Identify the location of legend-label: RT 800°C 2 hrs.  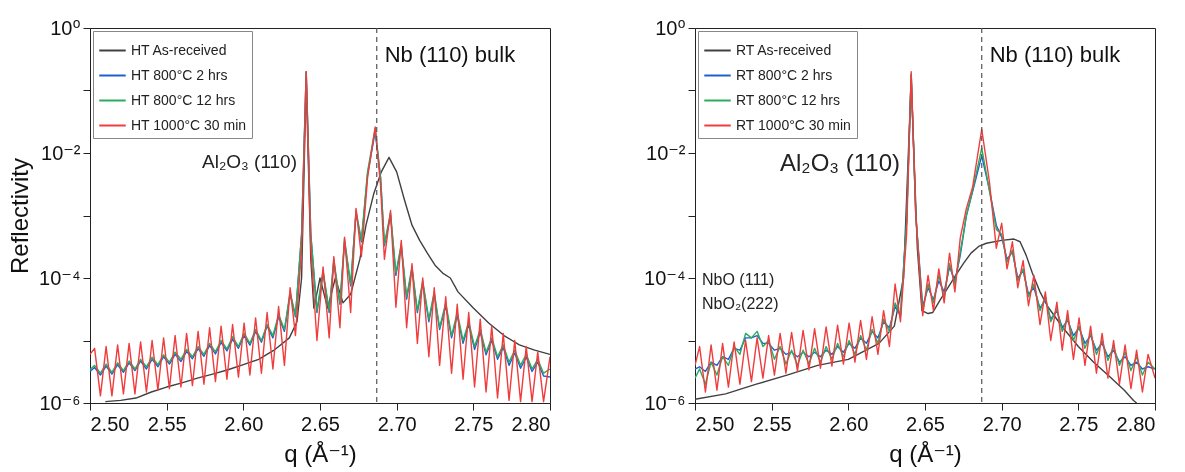
(784, 74).